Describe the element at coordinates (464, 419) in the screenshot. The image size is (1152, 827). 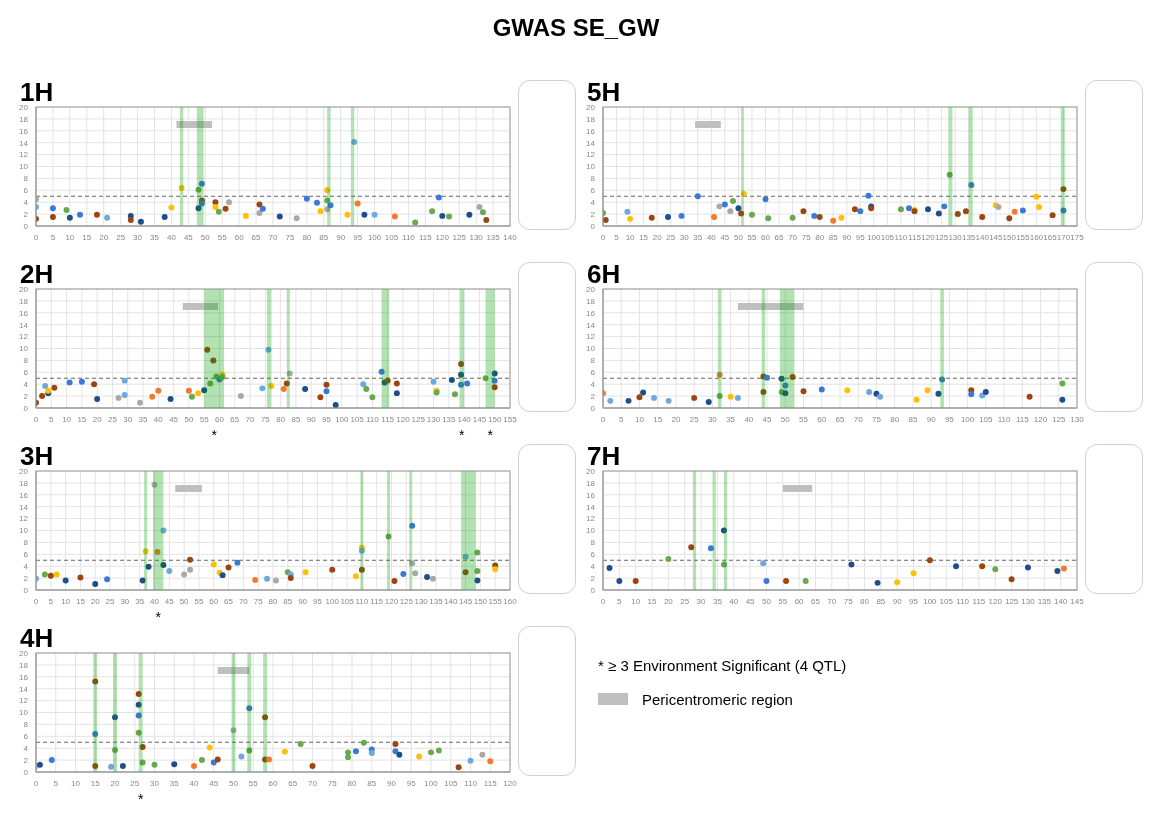
I see `x-tick-label: 140` at that location.